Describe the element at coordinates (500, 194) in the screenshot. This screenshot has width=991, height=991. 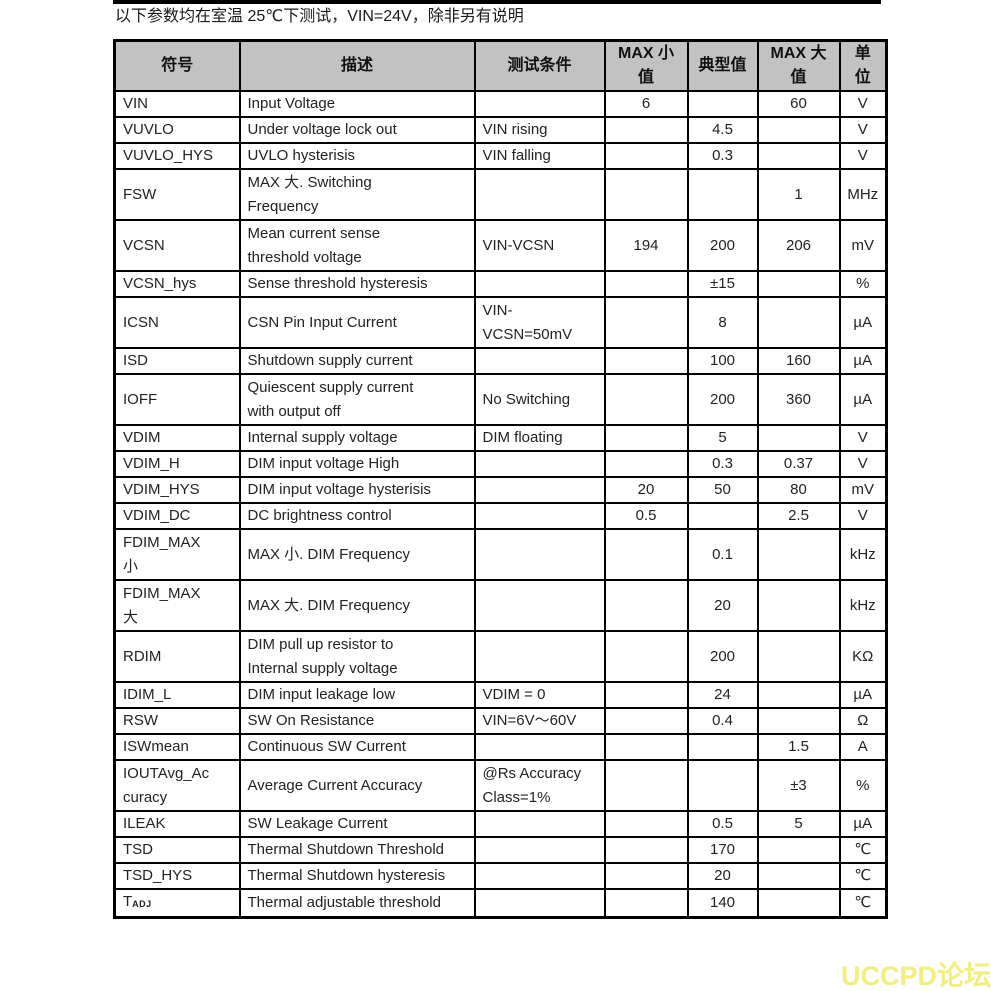
I see `table-row: FSW MAX 大. Switching Frequency 1 MHz` at that location.